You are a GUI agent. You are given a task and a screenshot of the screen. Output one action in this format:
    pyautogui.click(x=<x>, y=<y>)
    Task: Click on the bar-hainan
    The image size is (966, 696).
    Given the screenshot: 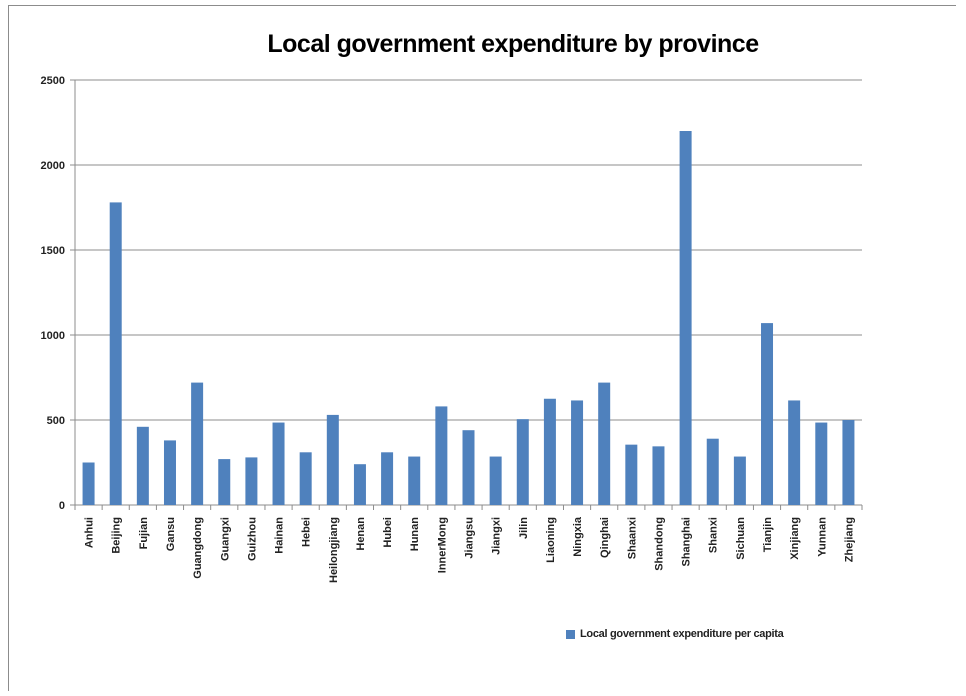 What is the action you would take?
    pyautogui.click(x=278, y=463)
    